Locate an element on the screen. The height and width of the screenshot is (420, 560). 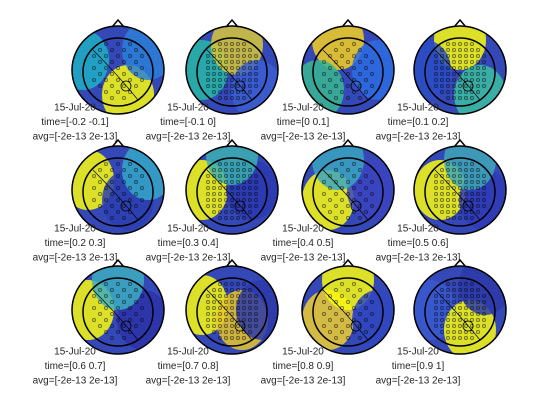
panel-time: time=[0.9 1] is located at coordinates (418, 366).